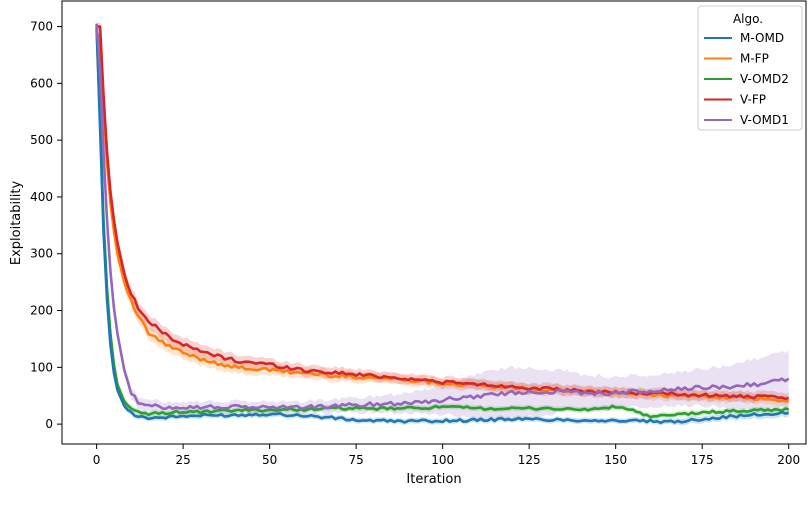 The image size is (811, 508). Describe the element at coordinates (762, 38) in the screenshot. I see `legend-label: M-OMD` at that location.